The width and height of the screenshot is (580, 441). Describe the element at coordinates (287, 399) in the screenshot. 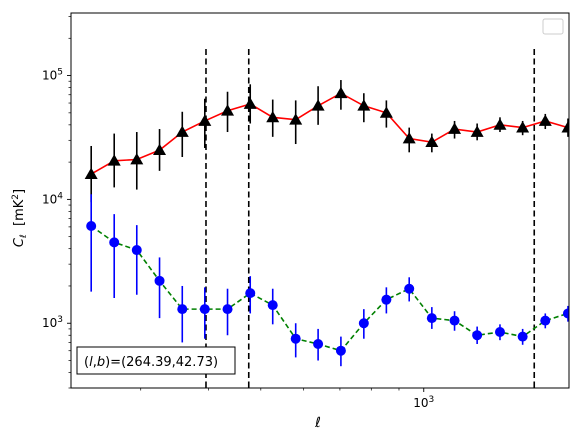

I see `x-axis: 103` at that location.